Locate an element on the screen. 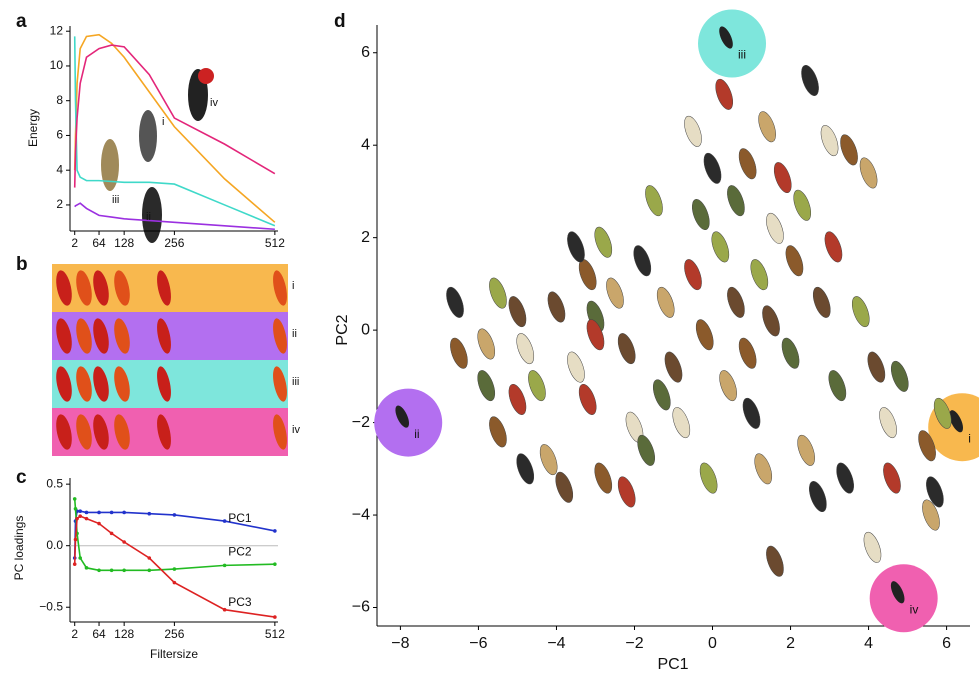  x-tick-label: −6 is located at coordinates (478, 643).